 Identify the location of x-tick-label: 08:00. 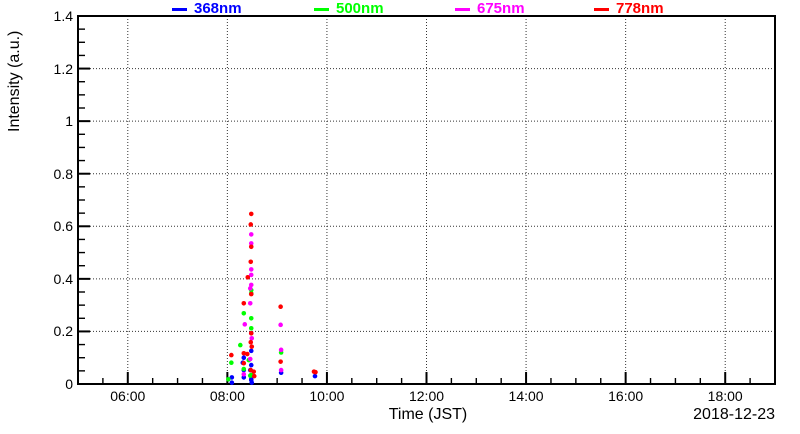
(227, 396).